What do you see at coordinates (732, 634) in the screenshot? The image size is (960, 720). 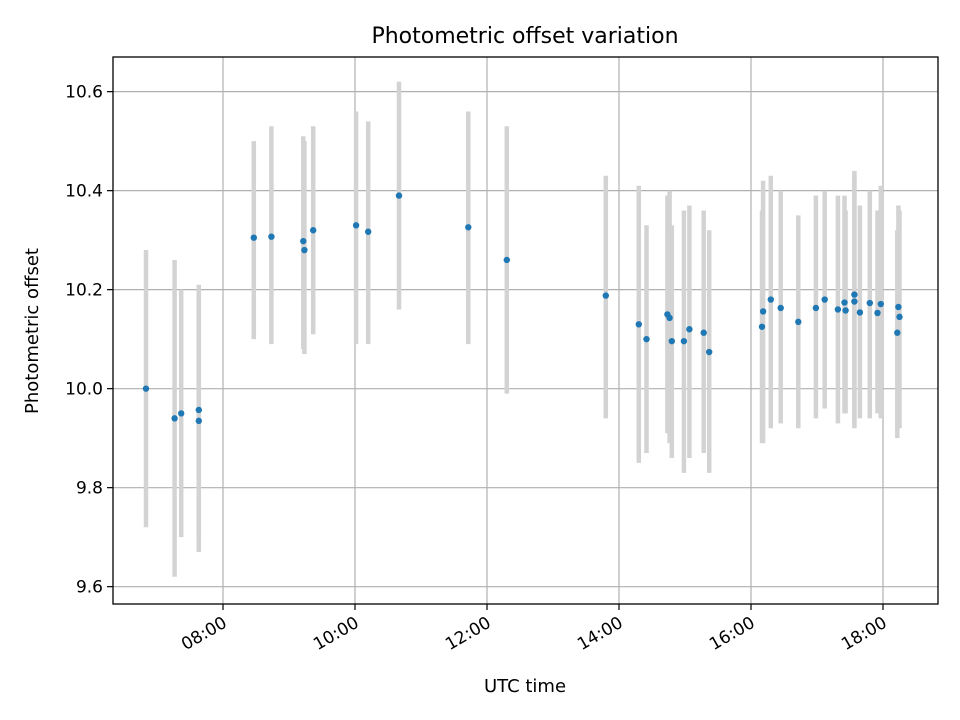 I see `x-tick-label: 16:00` at bounding box center [732, 634].